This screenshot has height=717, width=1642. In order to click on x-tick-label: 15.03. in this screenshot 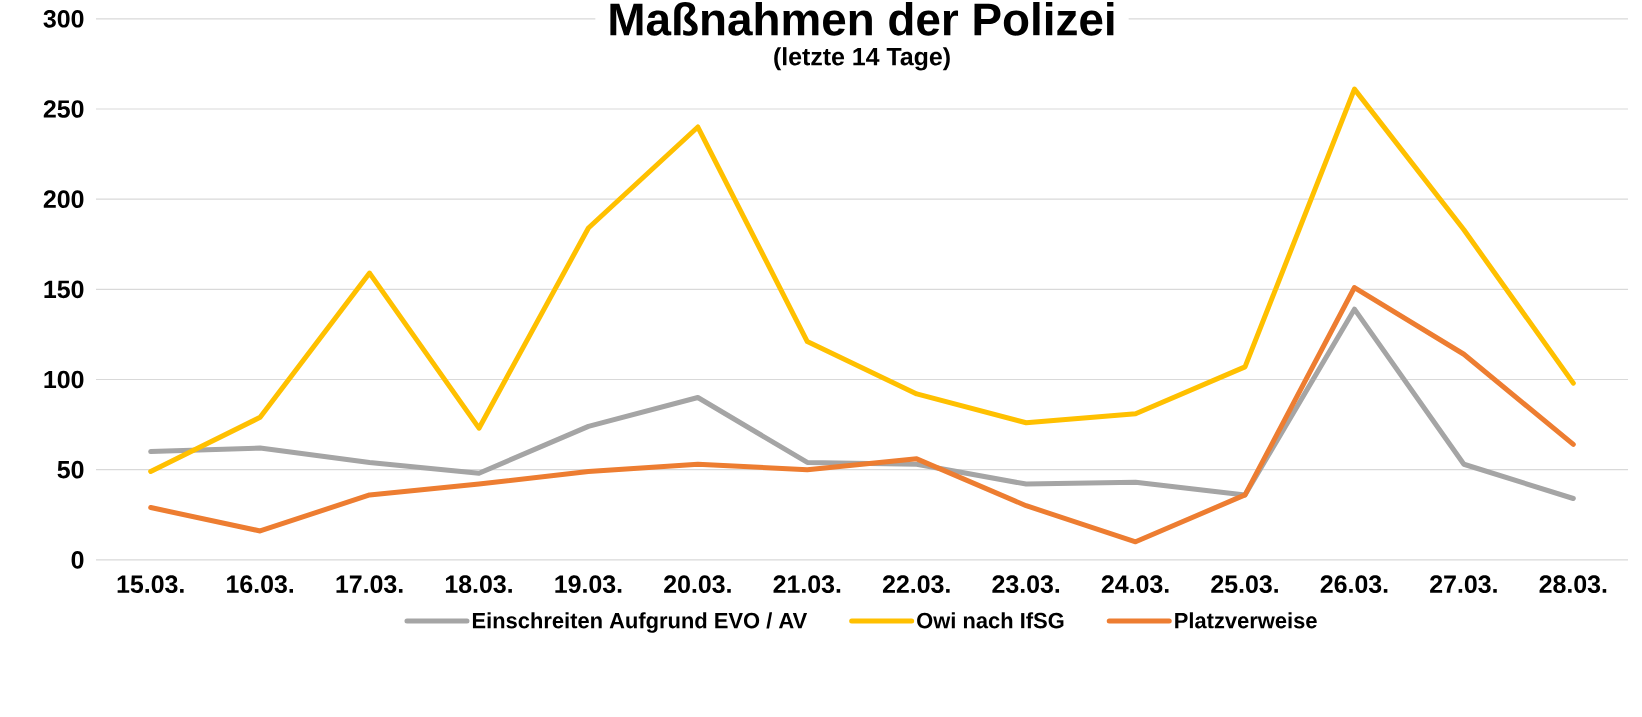, I will do `click(150, 584)`.